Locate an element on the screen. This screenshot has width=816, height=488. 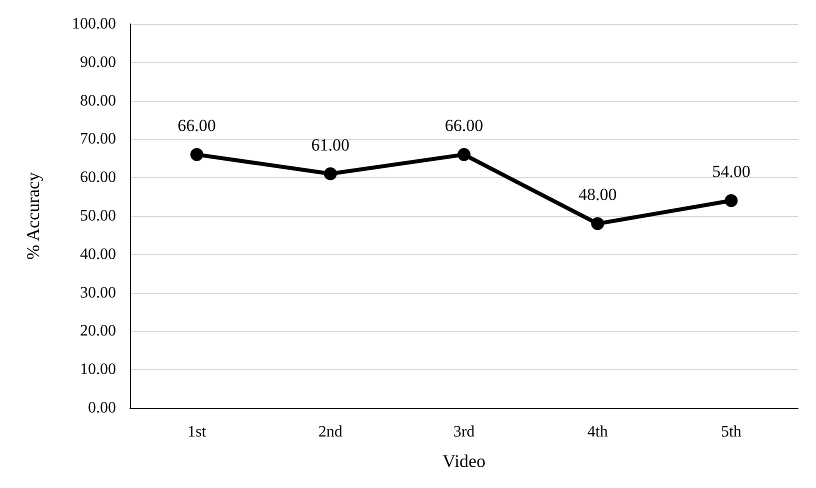
y-tick-label: 70.00 is located at coordinates (98, 139).